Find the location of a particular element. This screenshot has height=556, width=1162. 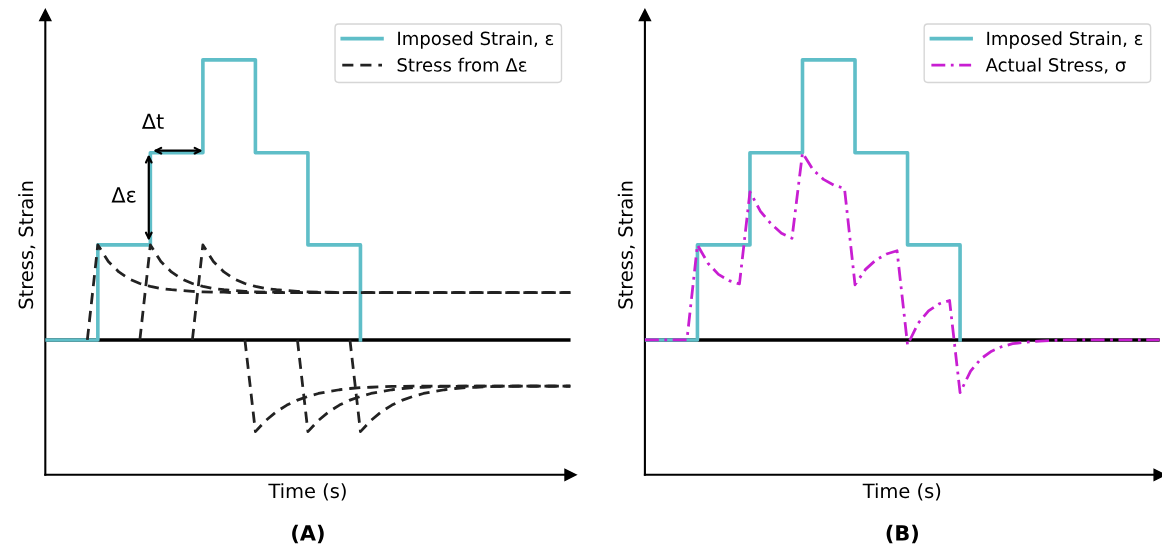

annotation: Δt is located at coordinates (152, 121).